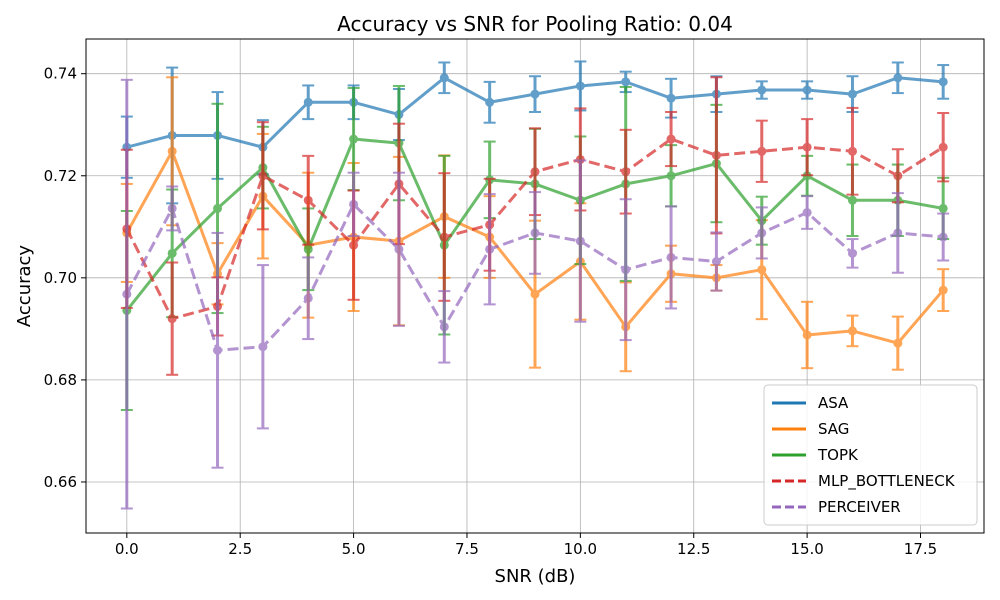  Describe the element at coordinates (60, 380) in the screenshot. I see `y-tick-label: 0.68` at that location.